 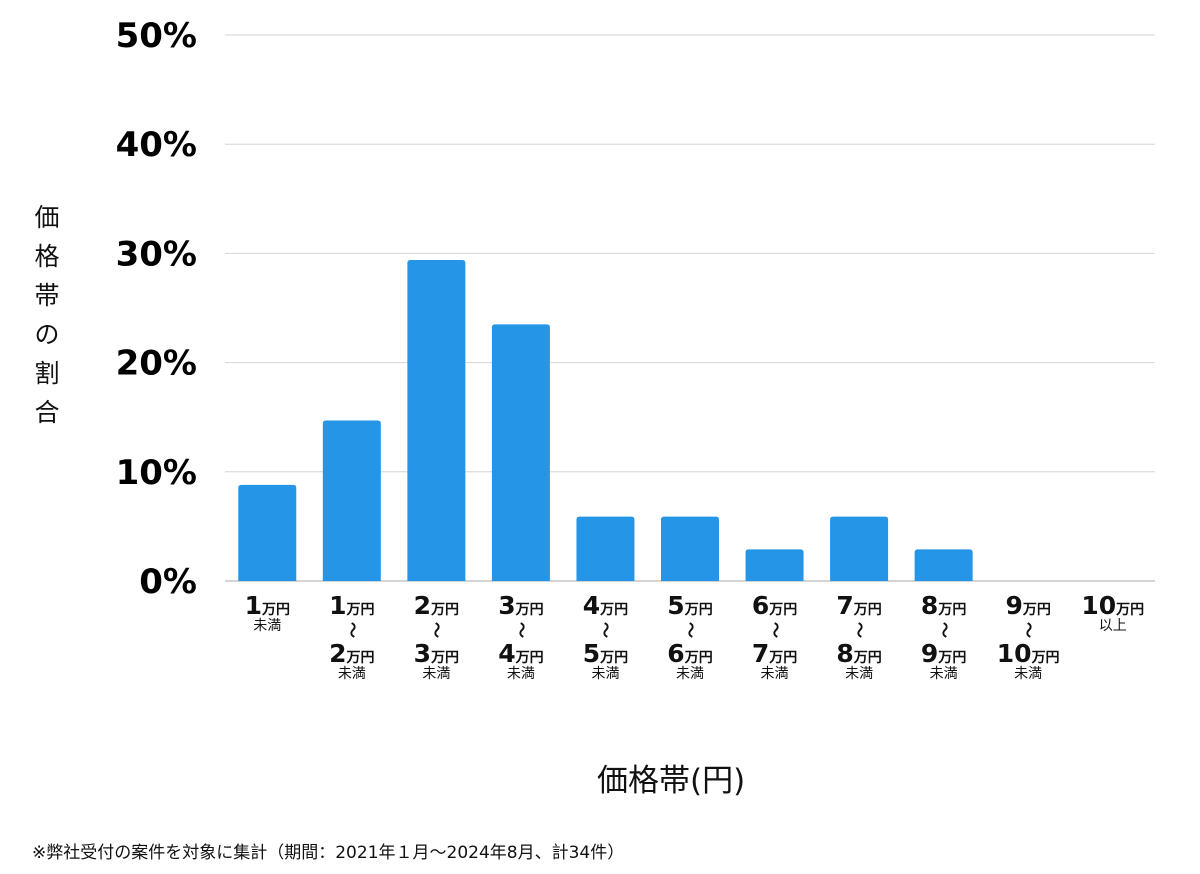 I want to click on x-tick-label: 1万円 未満, so click(x=267, y=613).